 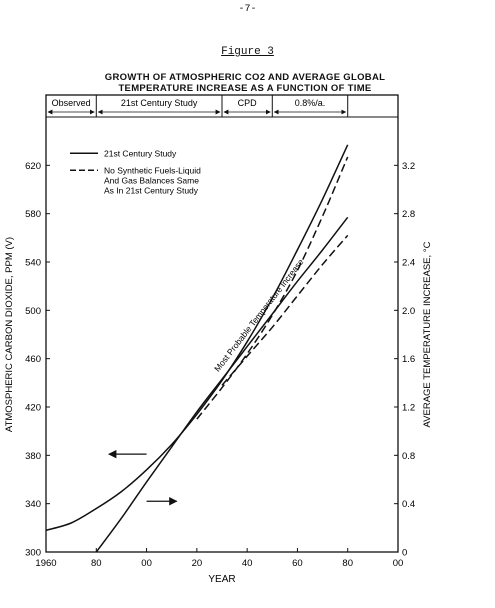 I want to click on legend-dashed-label-line: No Synthetic Fuels-Liquid, so click(x=152, y=170).